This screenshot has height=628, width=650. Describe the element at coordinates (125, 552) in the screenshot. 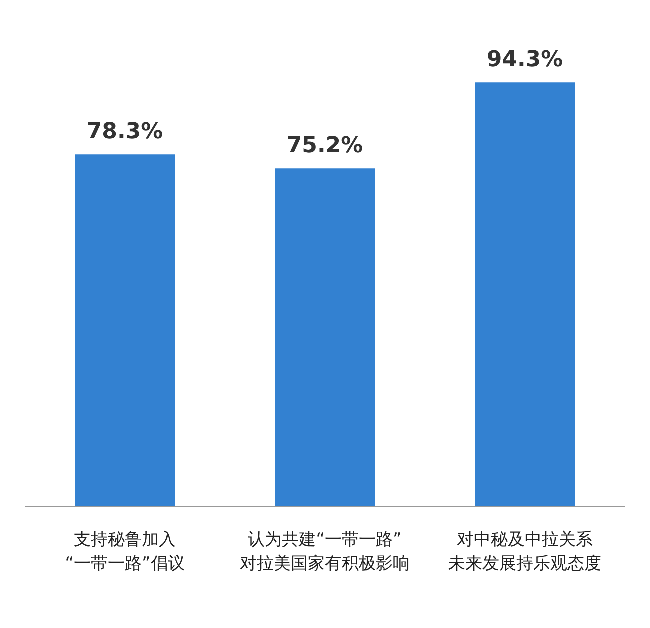

I see `x-tick-label: 支持秘鲁加入“一带一路”倡议` at that location.